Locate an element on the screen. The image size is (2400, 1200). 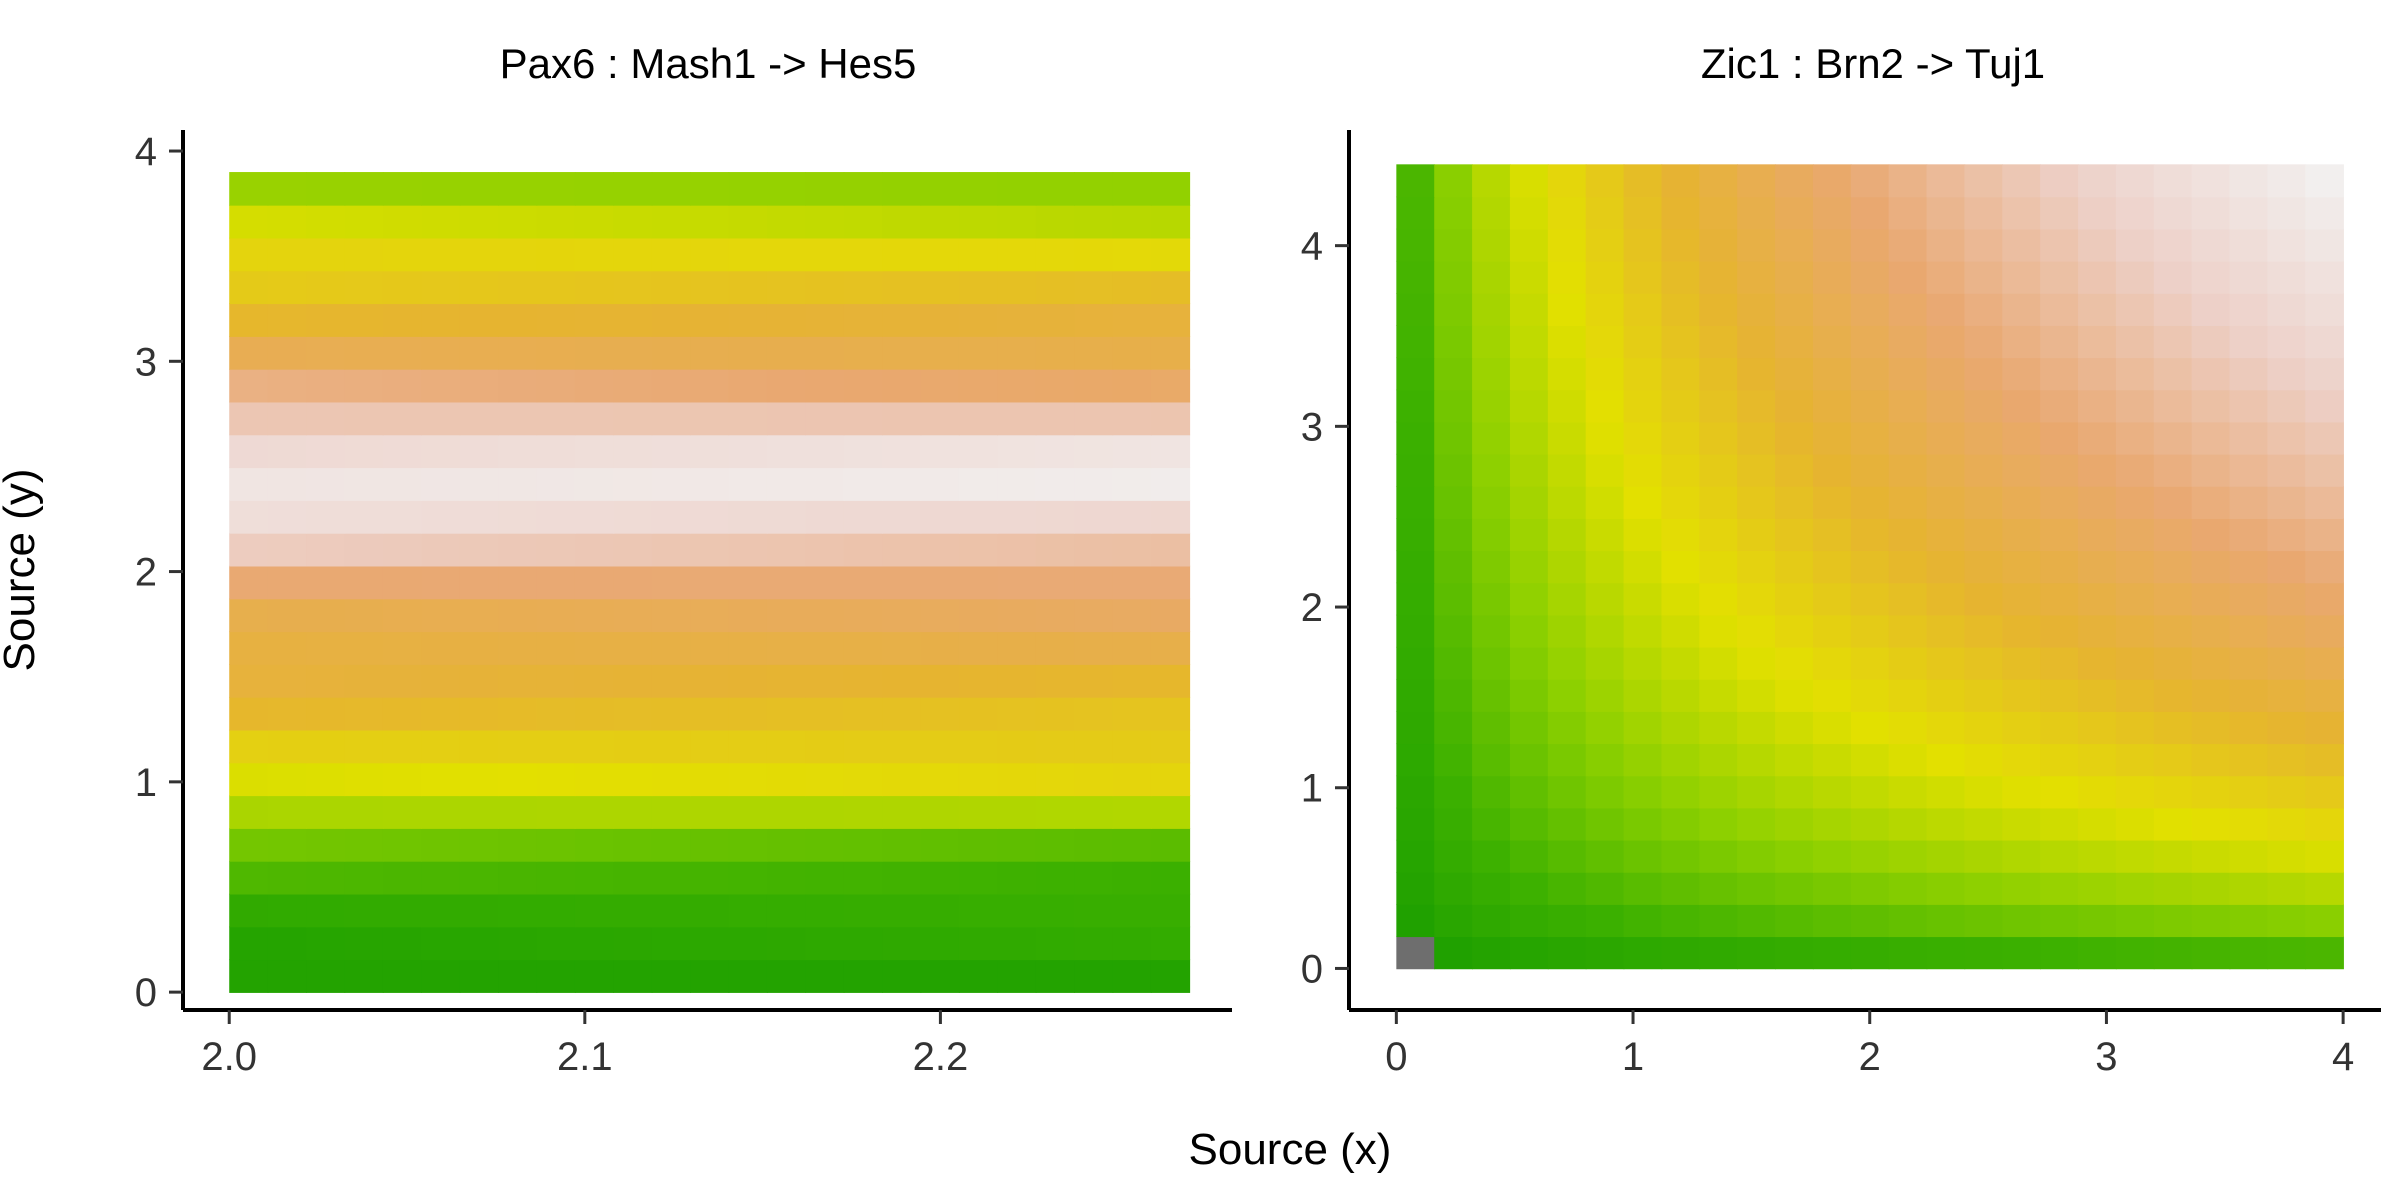
y-tick-label: 2 is located at coordinates (1312, 608).